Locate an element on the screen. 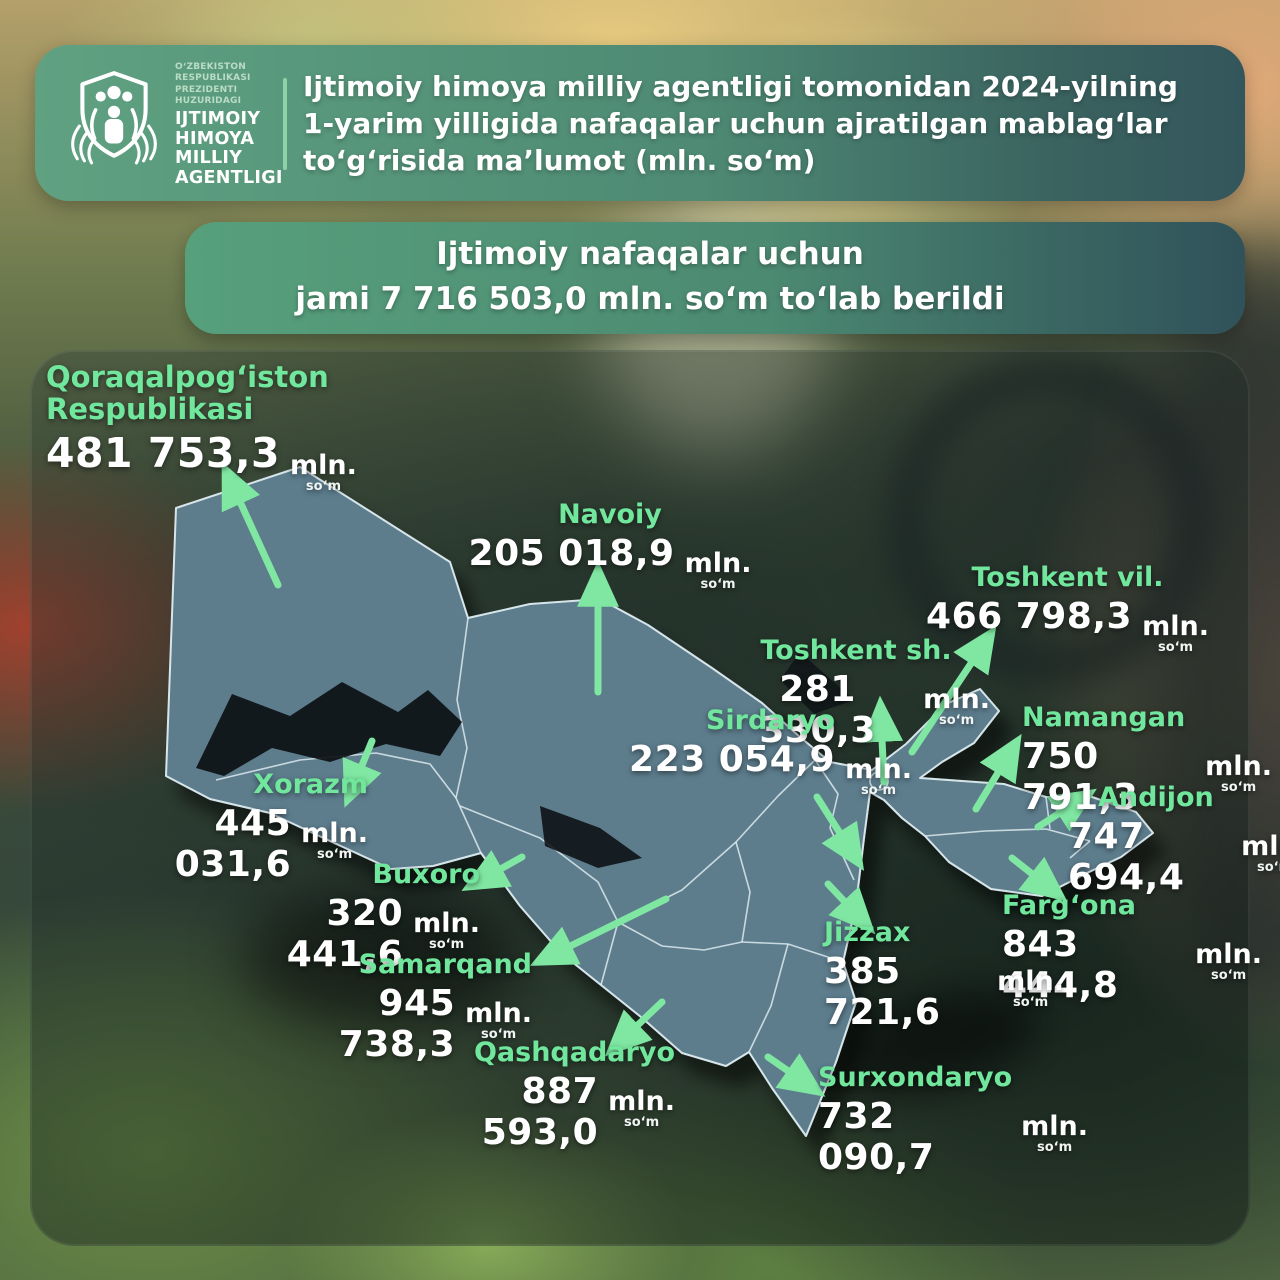  region-value: 750 791,3 is located at coordinates (1080, 776).